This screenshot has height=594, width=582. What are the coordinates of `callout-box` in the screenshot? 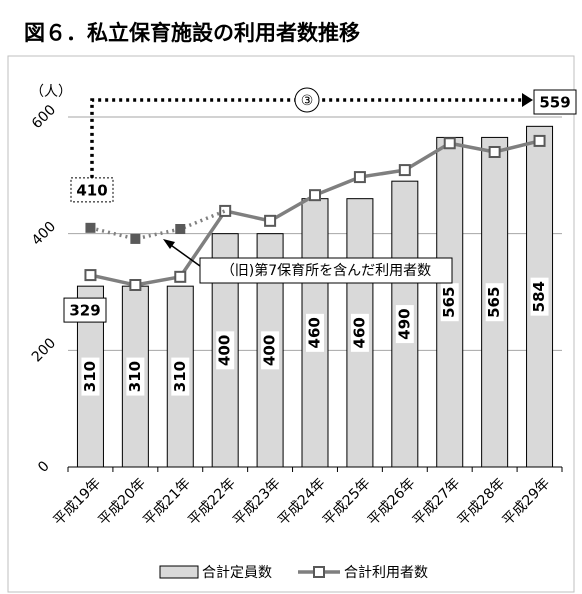 It's located at (326, 270).